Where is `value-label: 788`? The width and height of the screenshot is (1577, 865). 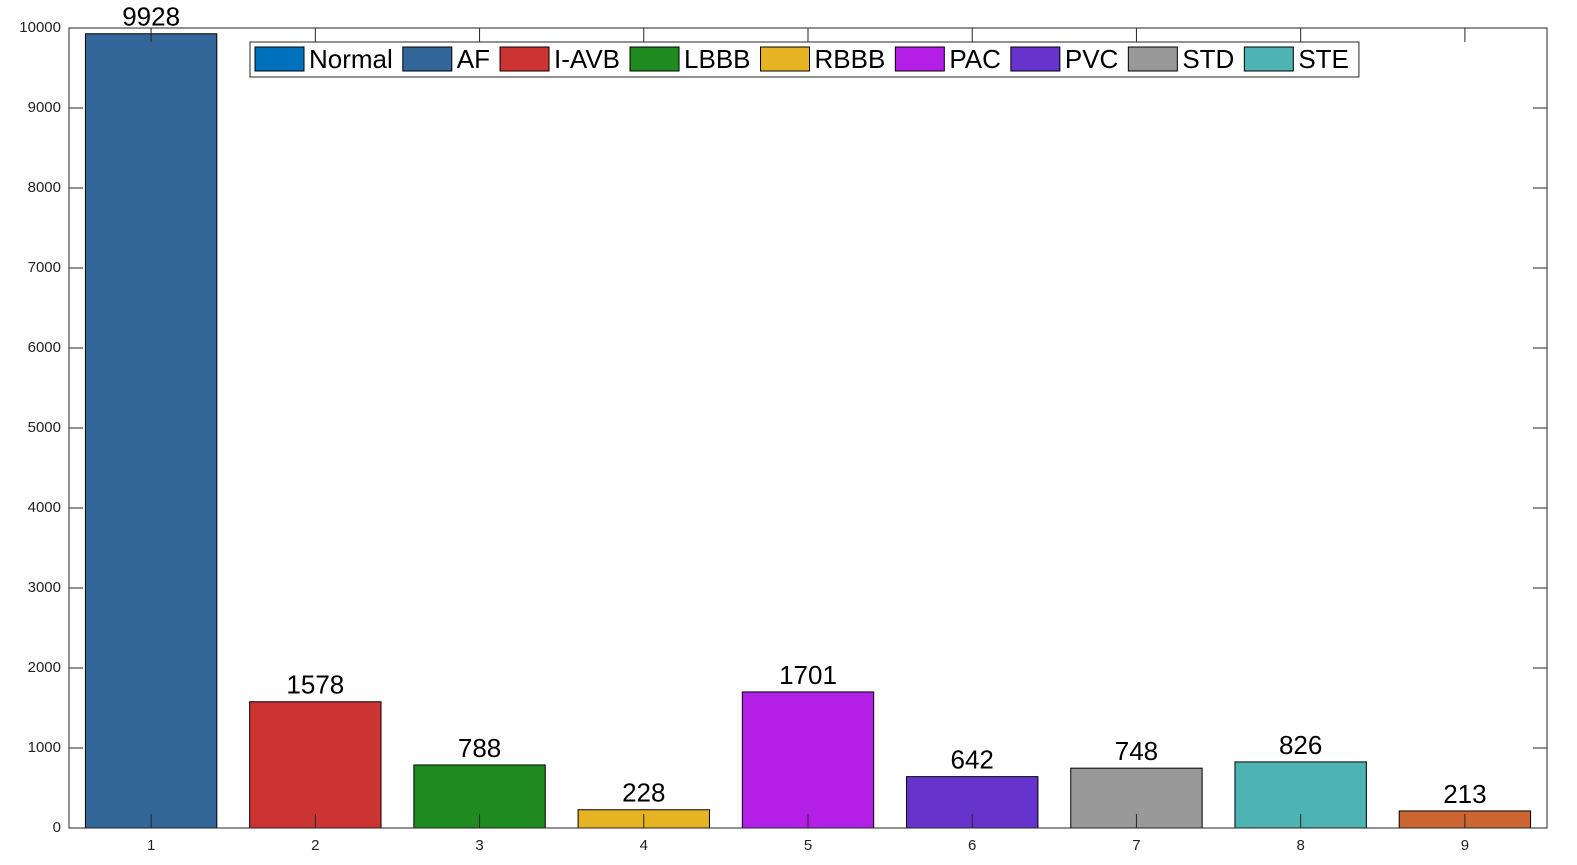
value-label: 788 is located at coordinates (479, 748).